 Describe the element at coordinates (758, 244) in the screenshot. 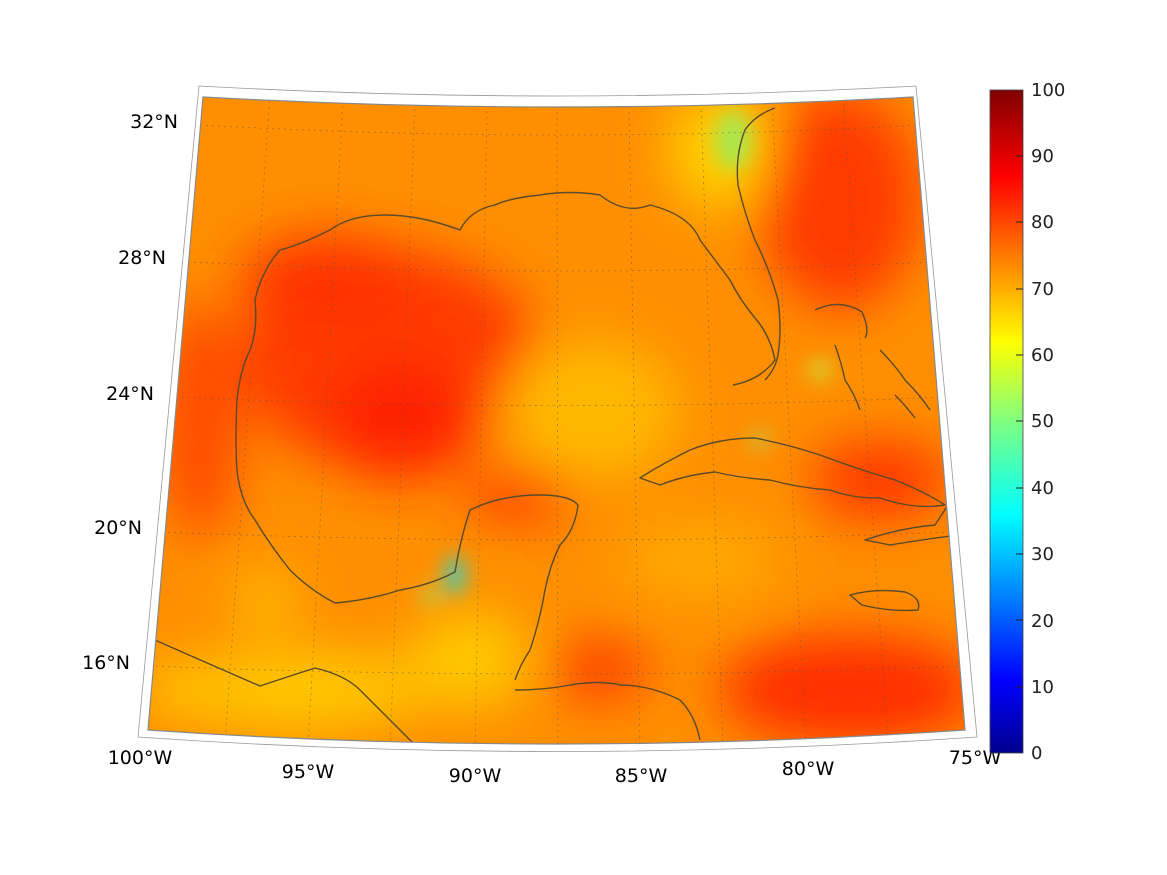

I see `florida-east-coast` at that location.